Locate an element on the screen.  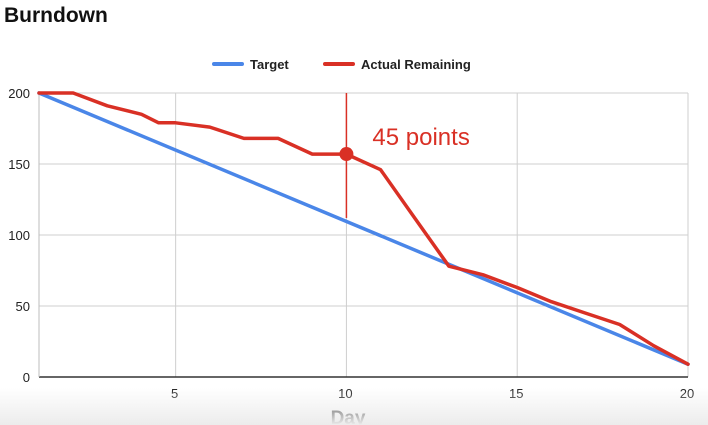
y-tick-label: 200 is located at coordinates (19, 93).